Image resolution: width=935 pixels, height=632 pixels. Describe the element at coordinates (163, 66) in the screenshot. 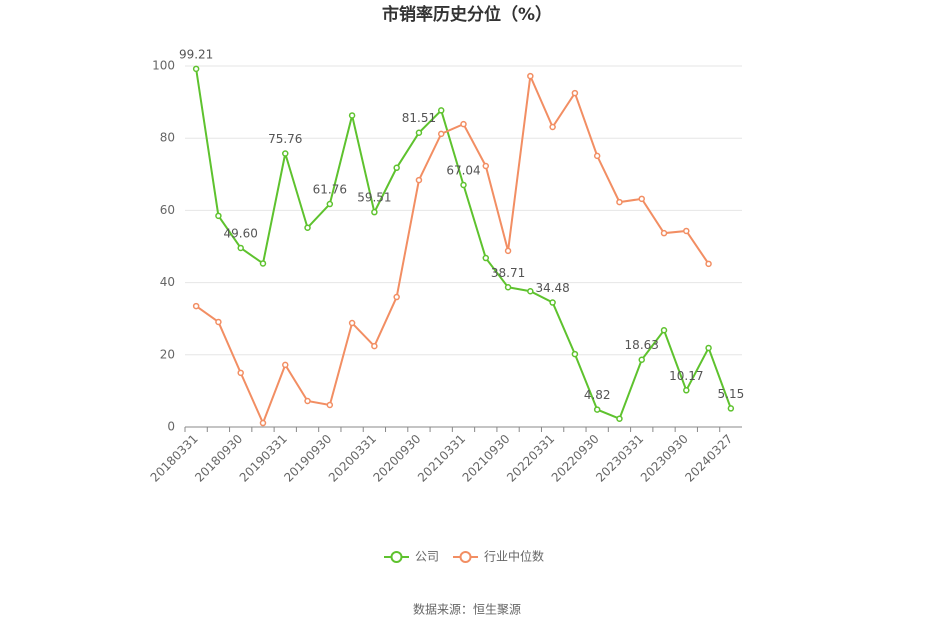

I see `y-tick-label: 100` at that location.